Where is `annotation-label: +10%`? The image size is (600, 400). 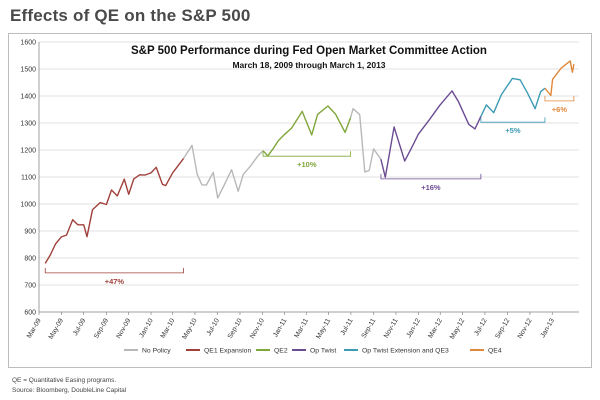 annotation-label: +10% is located at coordinates (307, 164).